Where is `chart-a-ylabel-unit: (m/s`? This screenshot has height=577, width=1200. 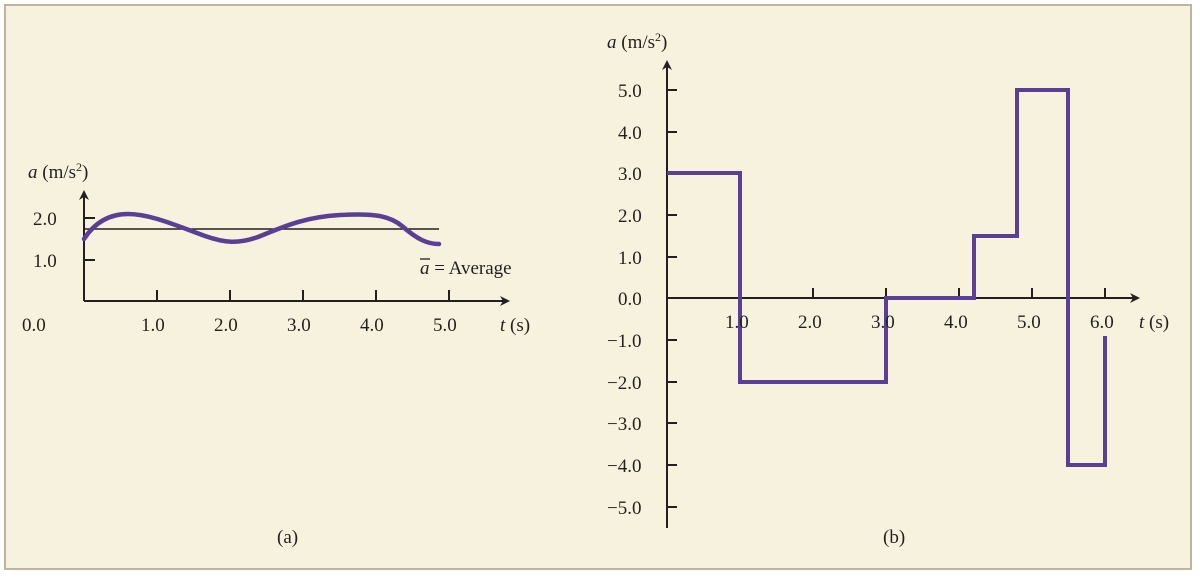
chart-a-ylabel-unit: (m/s is located at coordinates (59, 172).